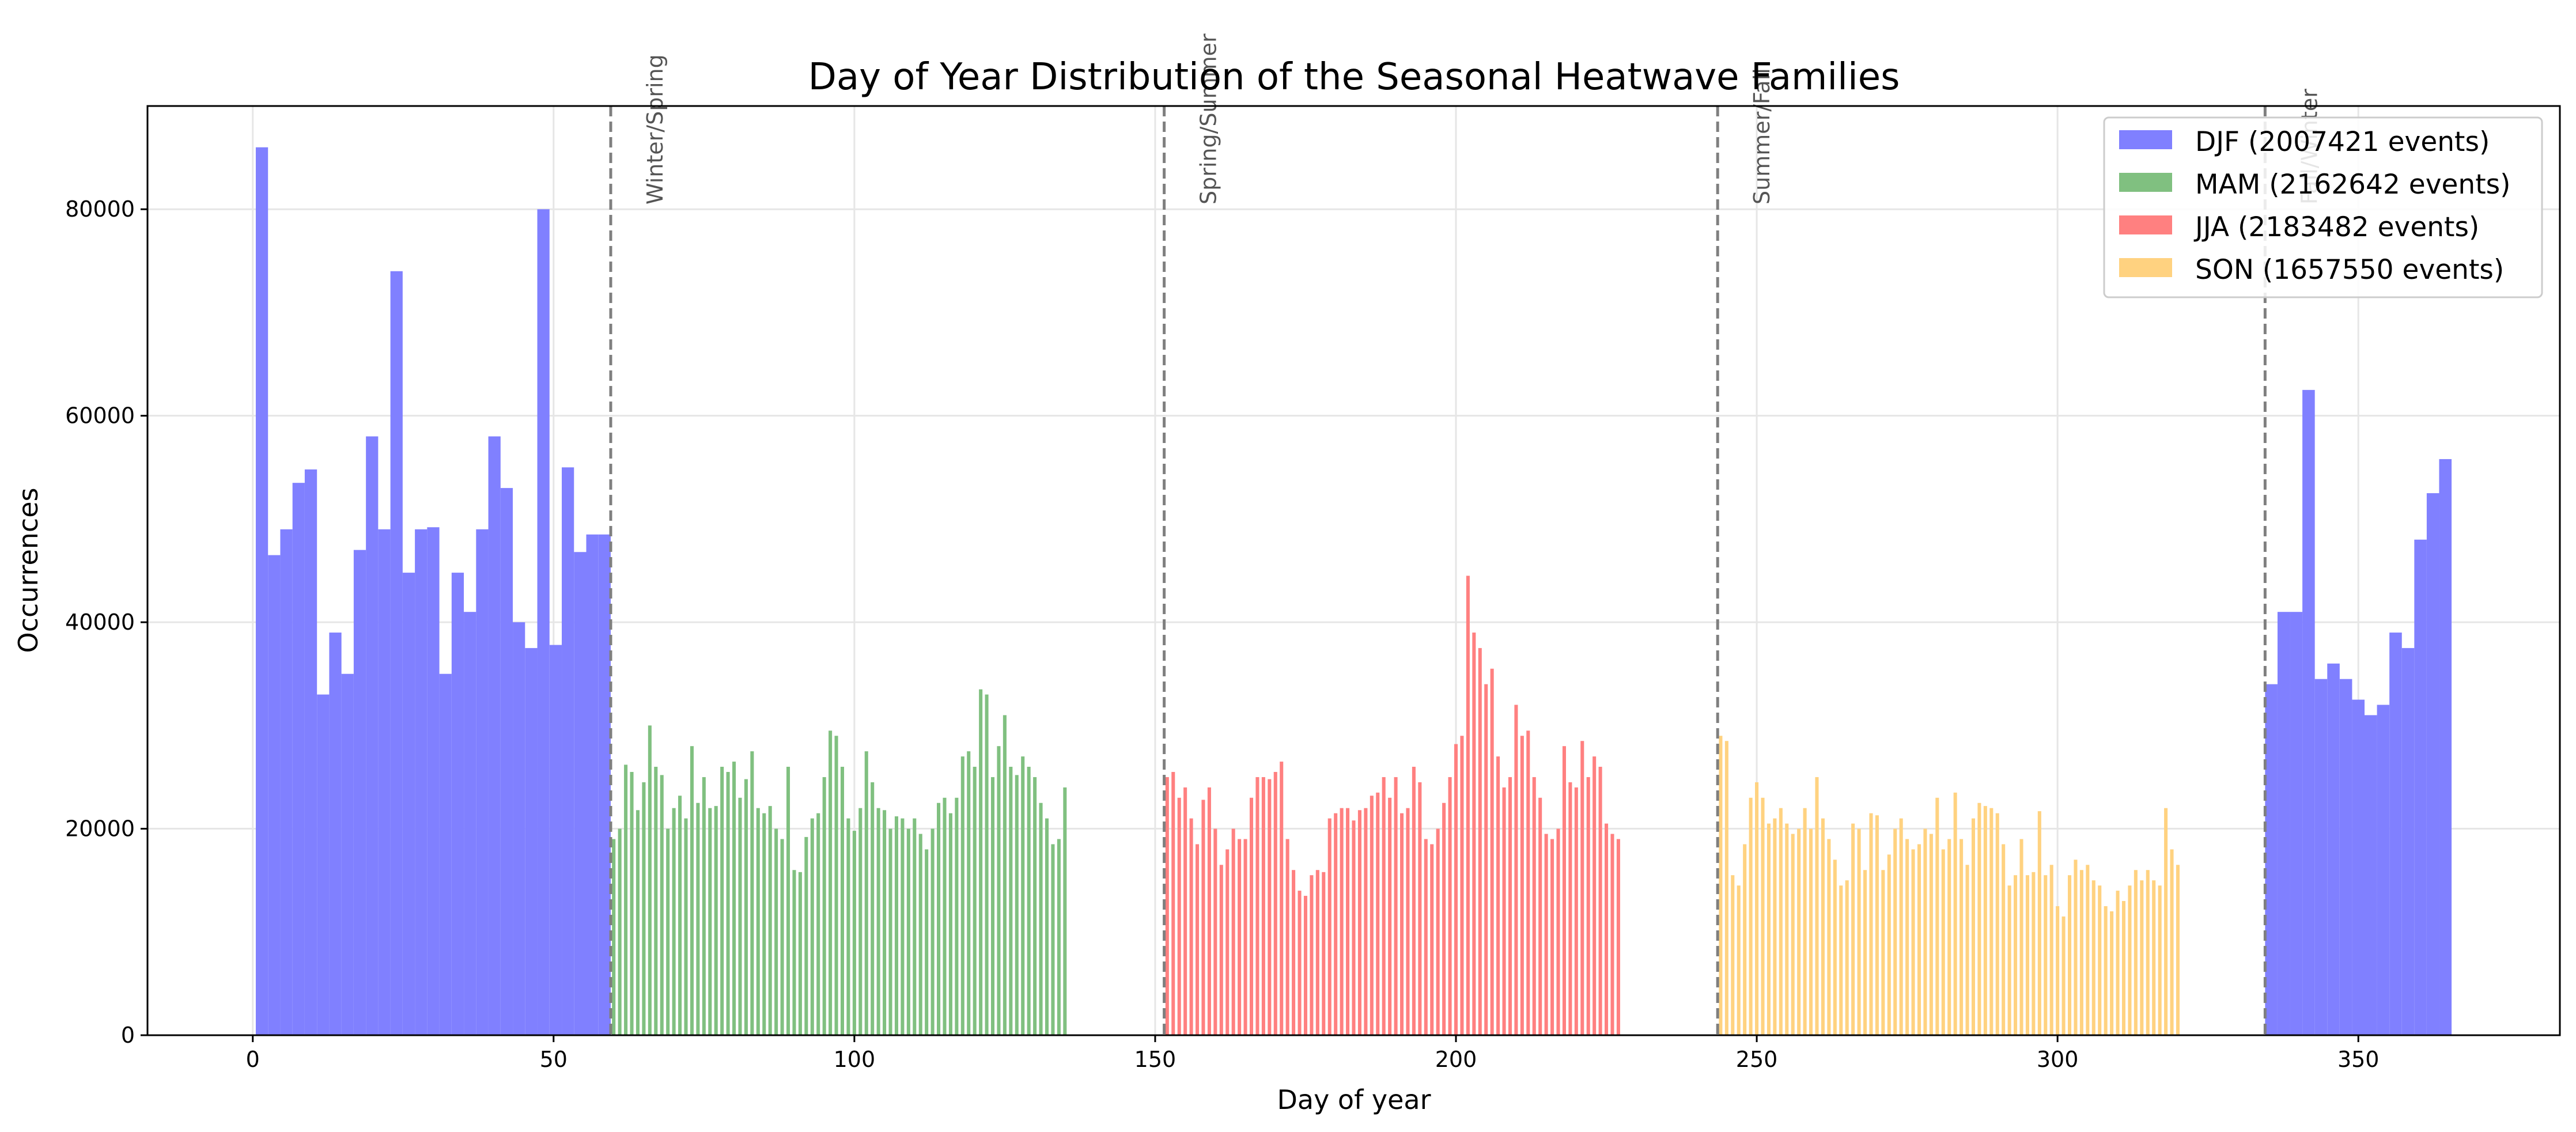  I want to click on legend-swatch-djf, so click(2145, 139).